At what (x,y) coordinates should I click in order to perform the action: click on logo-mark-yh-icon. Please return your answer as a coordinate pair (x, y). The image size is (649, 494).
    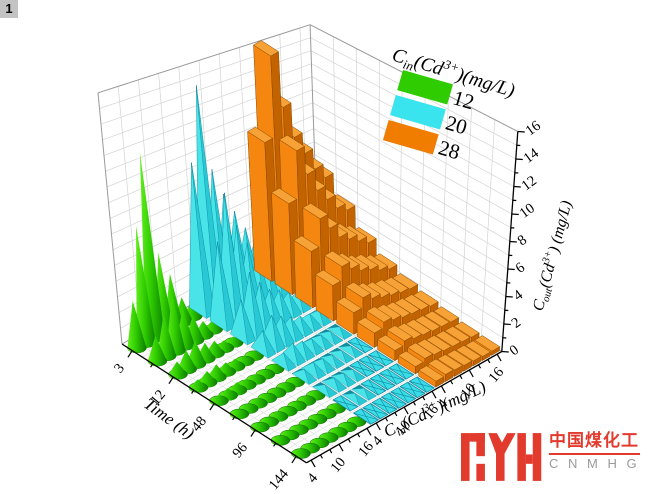
    Looking at the image, I should click on (501, 457).